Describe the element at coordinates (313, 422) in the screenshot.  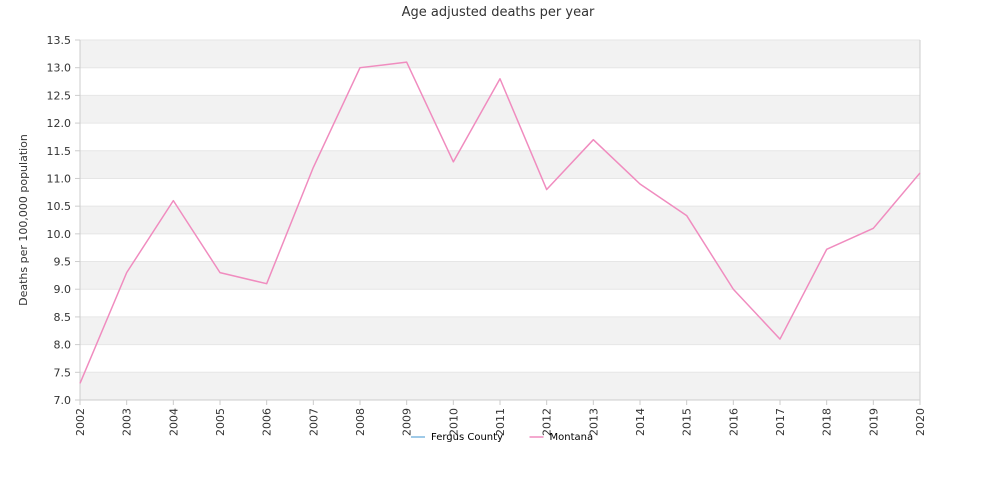
I see `x-tick-label: 2007` at that location.